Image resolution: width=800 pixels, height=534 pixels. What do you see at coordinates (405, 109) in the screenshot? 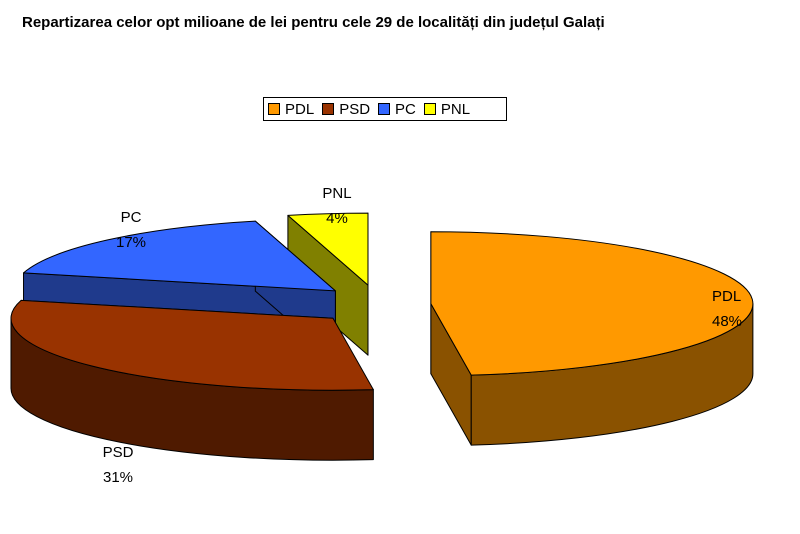
I see `legend-label-pc: PC` at bounding box center [405, 109].